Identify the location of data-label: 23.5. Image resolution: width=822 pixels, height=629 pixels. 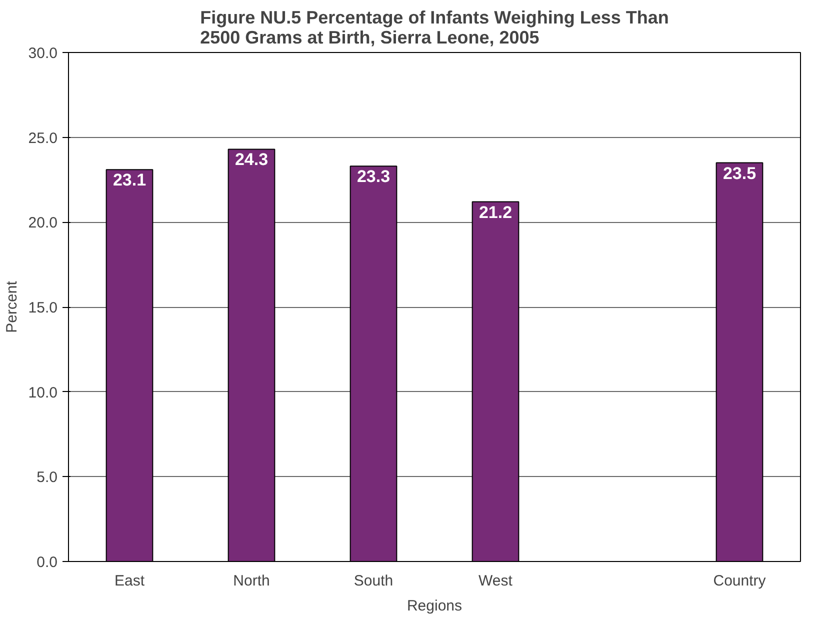
(739, 173).